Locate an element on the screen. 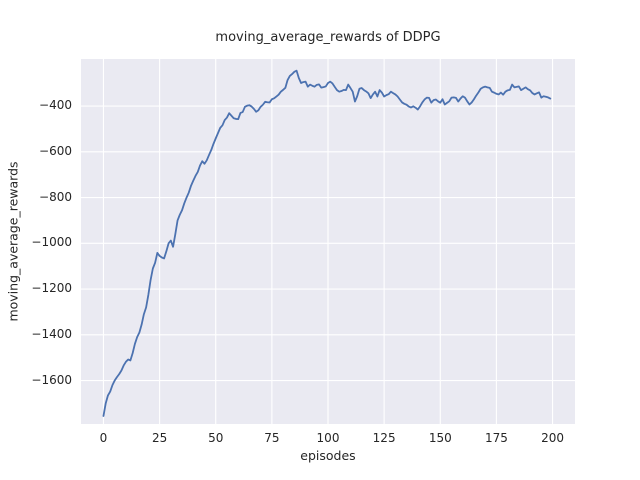 This screenshot has width=640, height=480. x-tick-label: 75 is located at coordinates (272, 438).